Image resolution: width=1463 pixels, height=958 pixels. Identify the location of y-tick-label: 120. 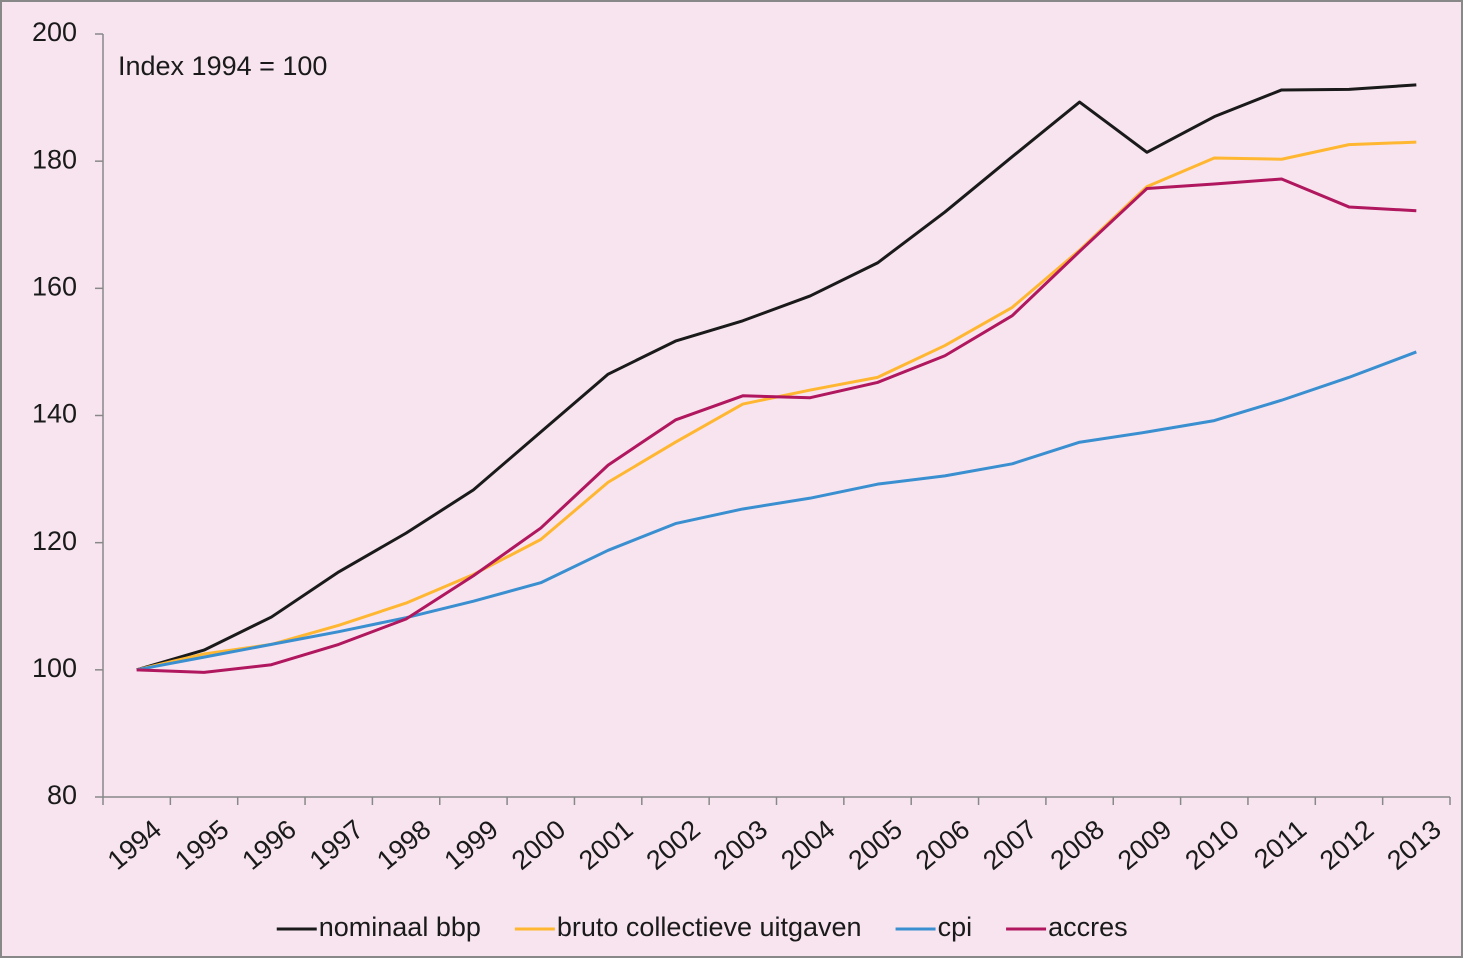
(54, 541).